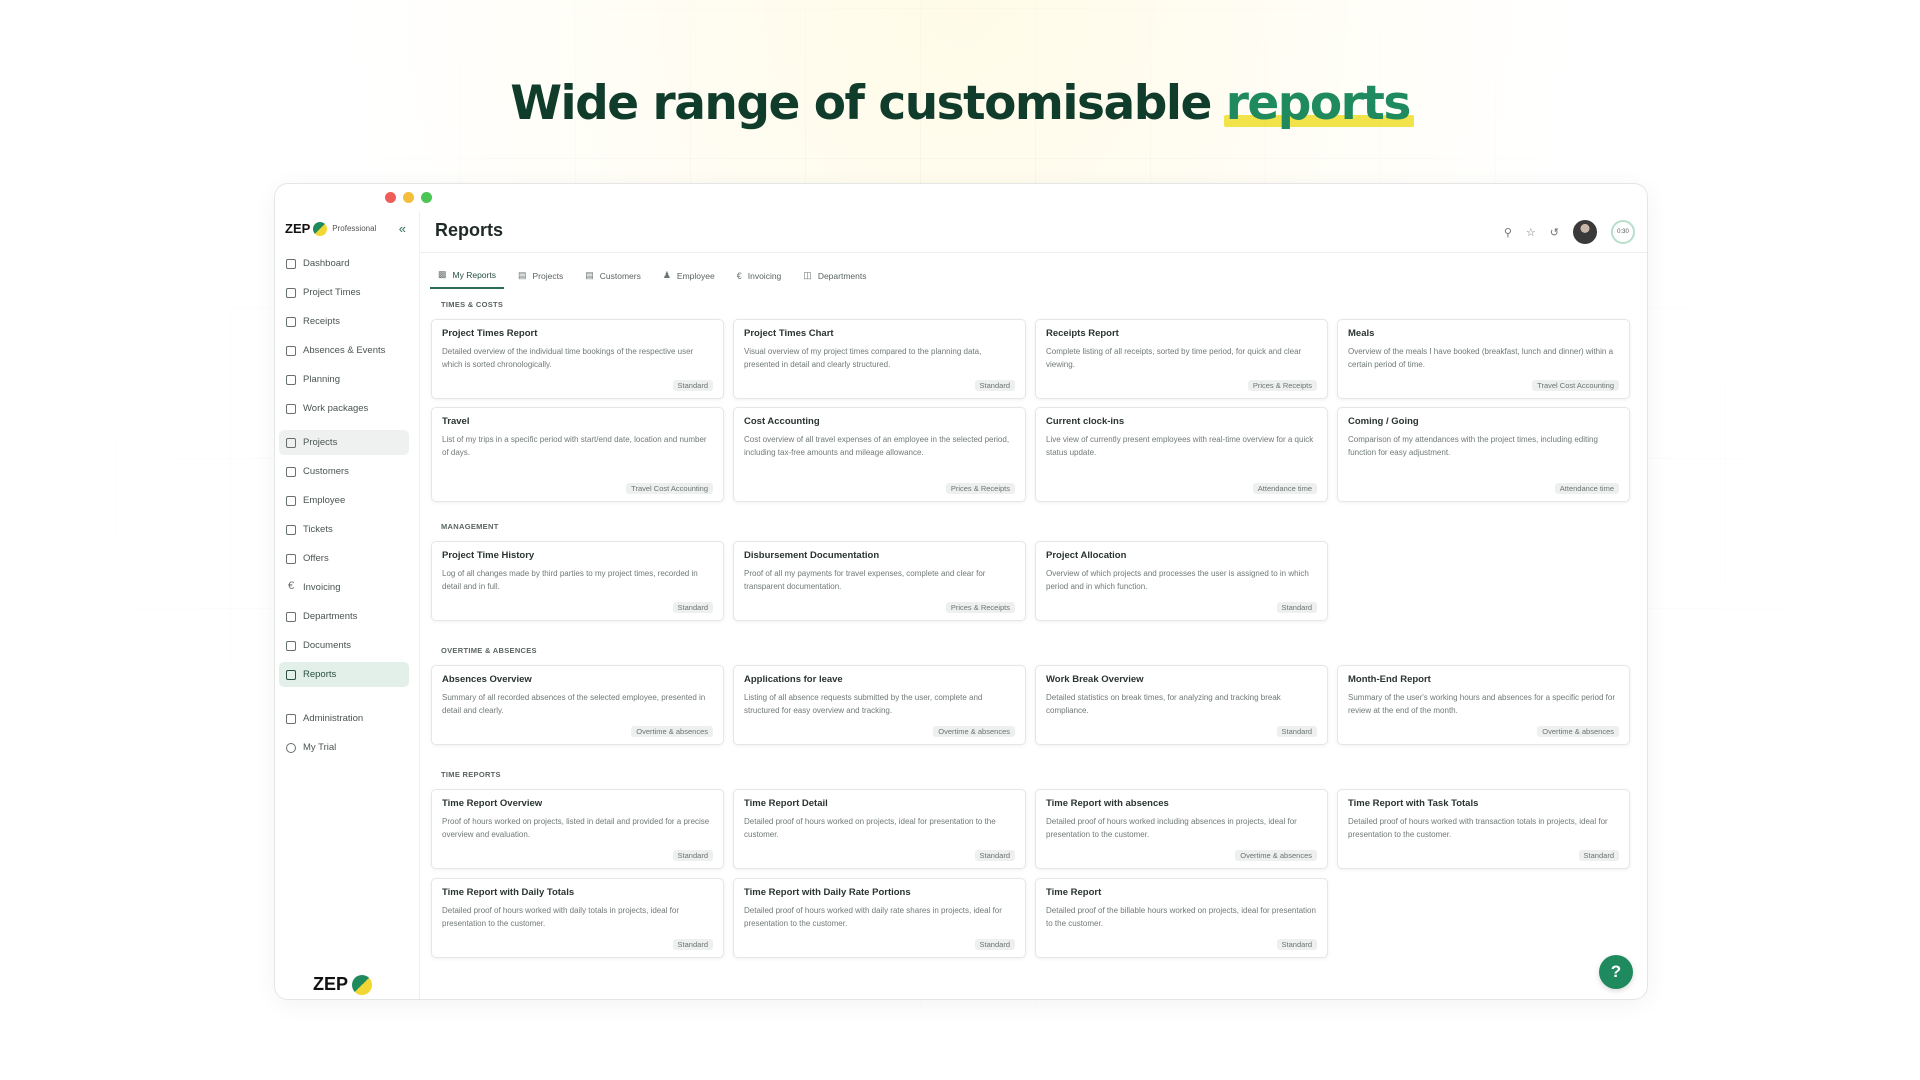  Describe the element at coordinates (344, 500) in the screenshot. I see `sidebar-item-employee: Employee` at that location.